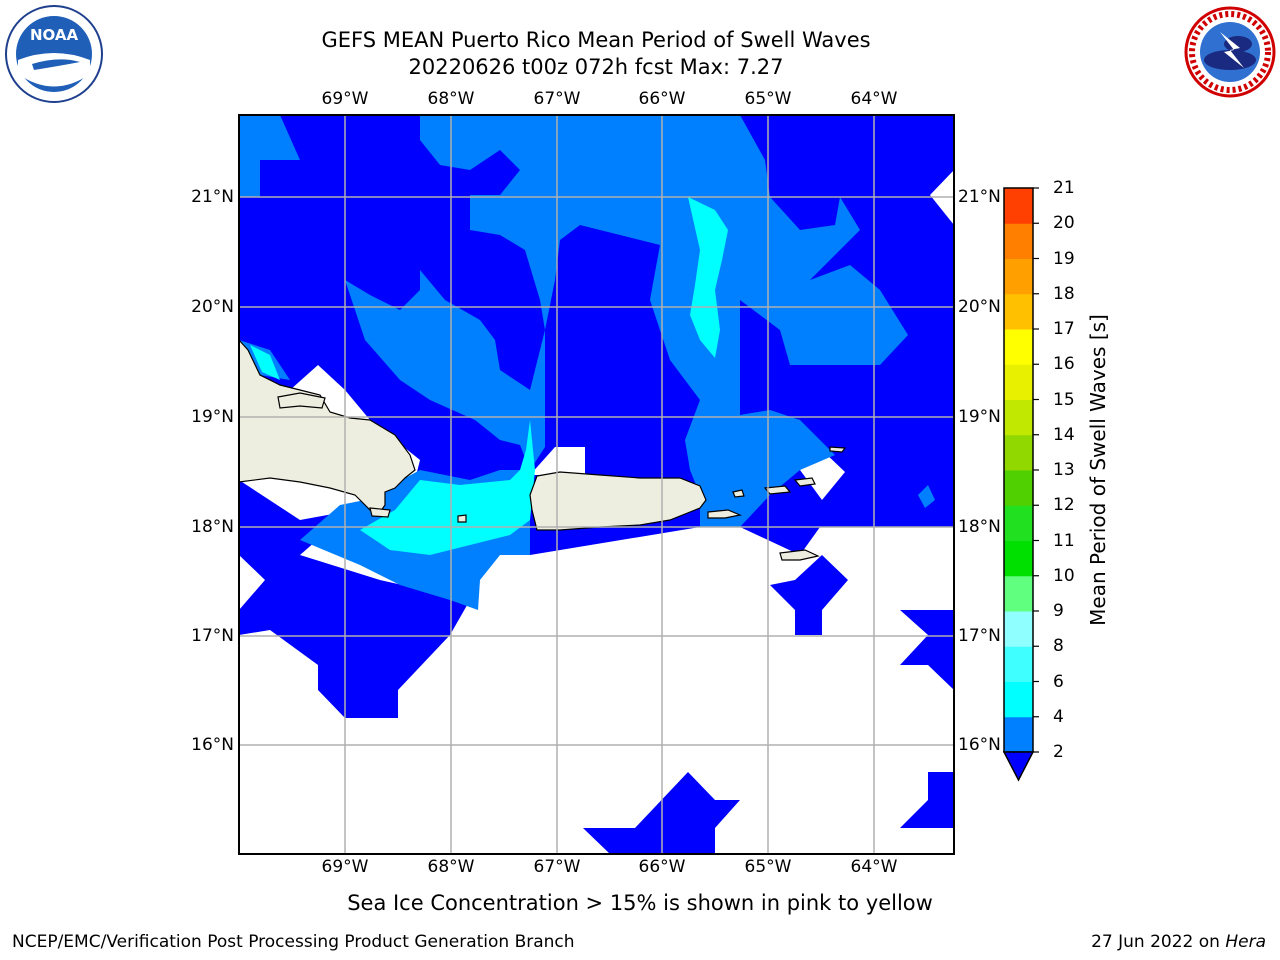 Image resolution: width=1280 pixels, height=960 pixels. I want to click on anegada-island, so click(838, 449).